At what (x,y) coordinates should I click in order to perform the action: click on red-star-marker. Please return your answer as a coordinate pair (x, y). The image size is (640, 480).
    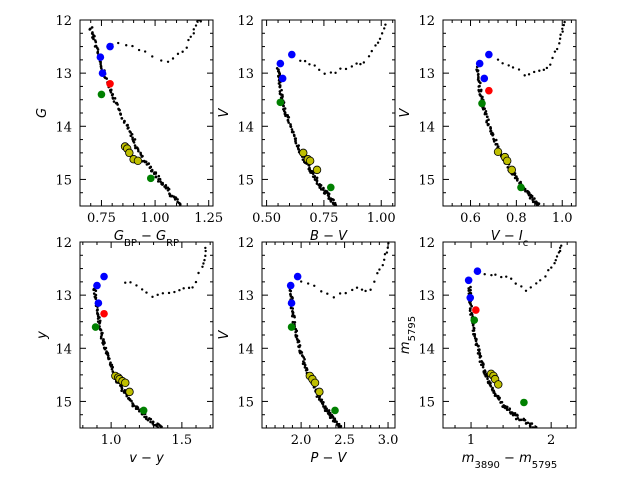
    Looking at the image, I should click on (476, 310).